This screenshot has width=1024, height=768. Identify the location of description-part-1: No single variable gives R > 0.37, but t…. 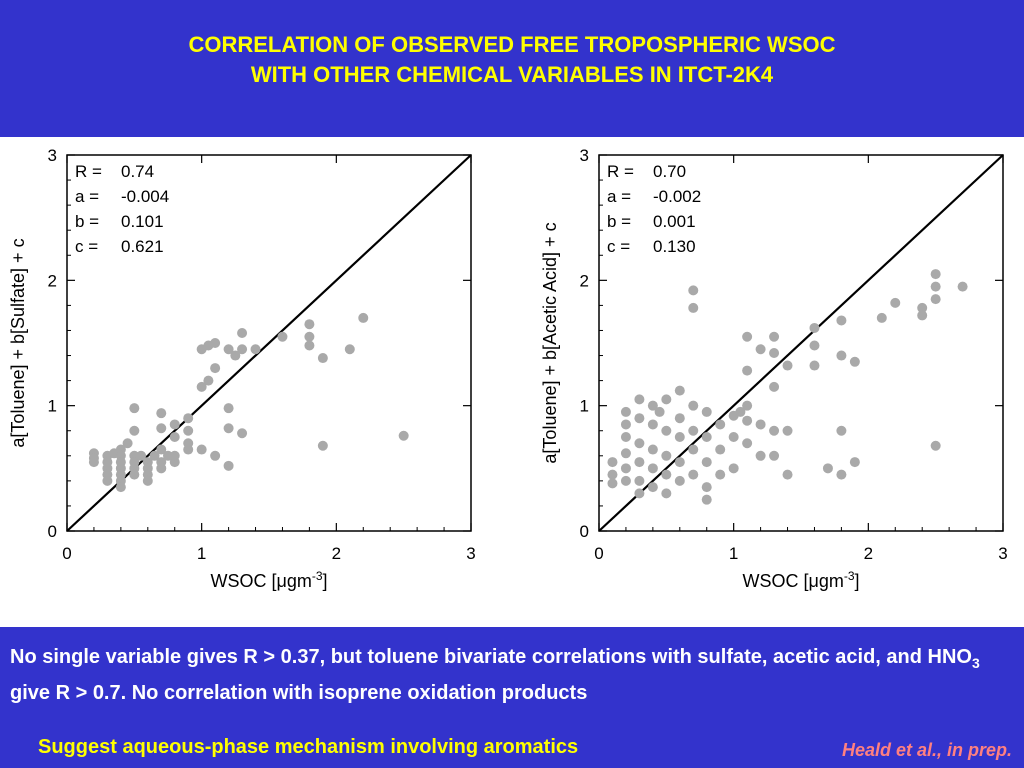
(491, 657).